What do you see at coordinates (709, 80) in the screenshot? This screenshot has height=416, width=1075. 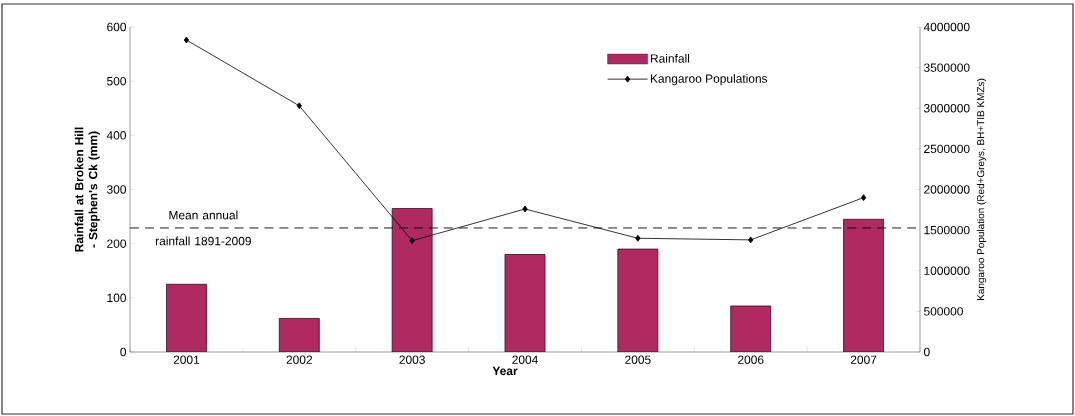 I see `legend-label: Kangaroo Populations` at bounding box center [709, 80].